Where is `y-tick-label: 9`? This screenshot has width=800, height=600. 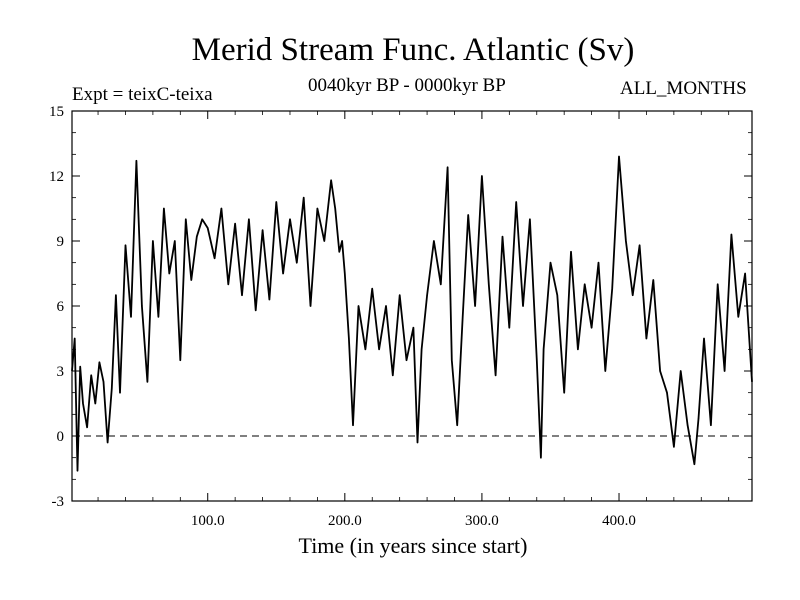
y-tick-label: 9 is located at coordinates (61, 242).